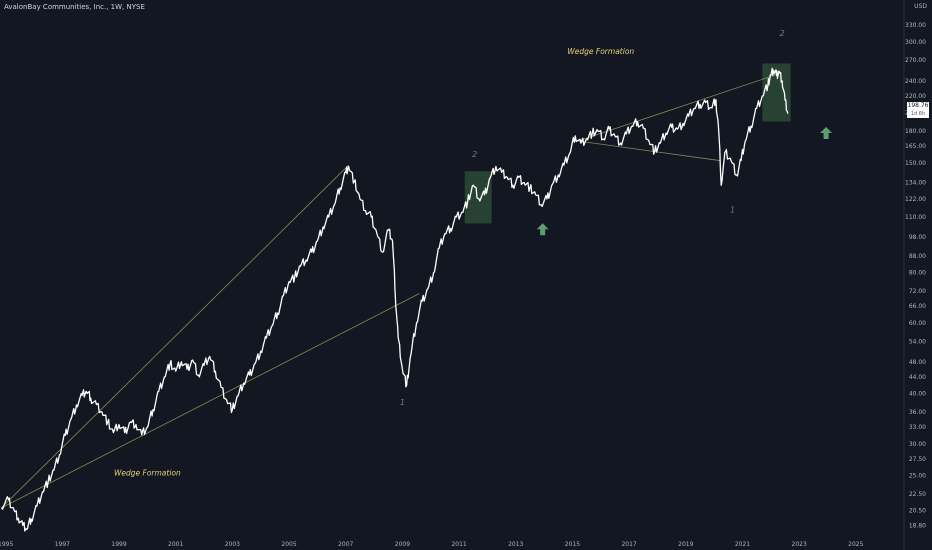 The height and width of the screenshot is (550, 932). I want to click on y-tick-label: 66.00, so click(917, 306).